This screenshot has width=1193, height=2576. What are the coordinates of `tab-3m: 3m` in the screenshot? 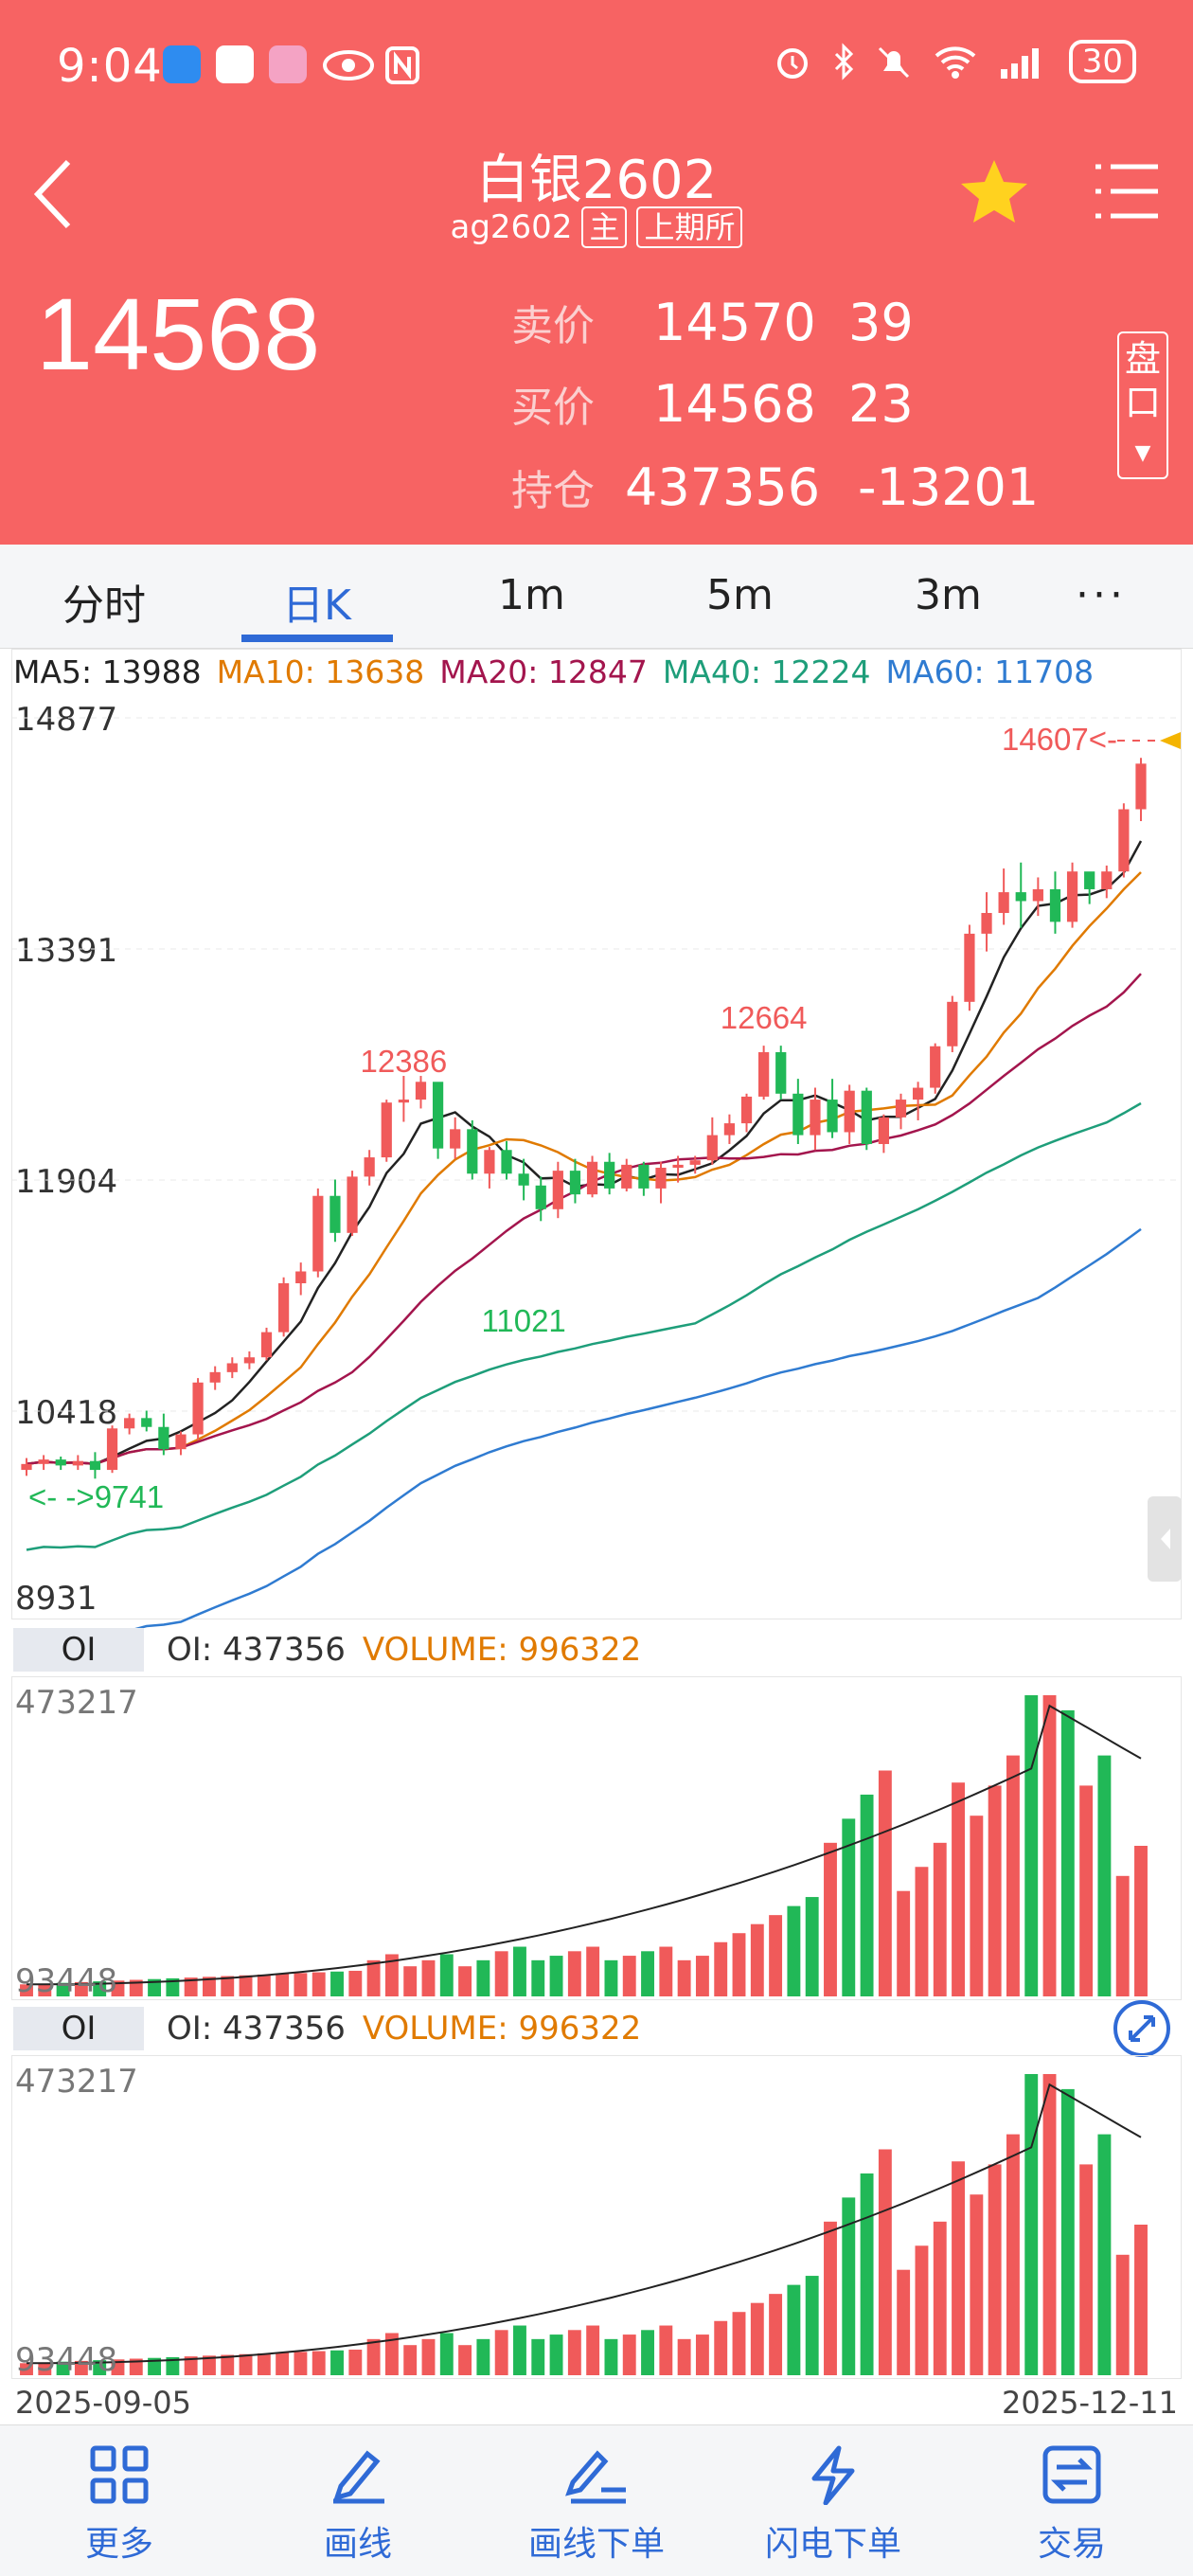 It's located at (948, 595).